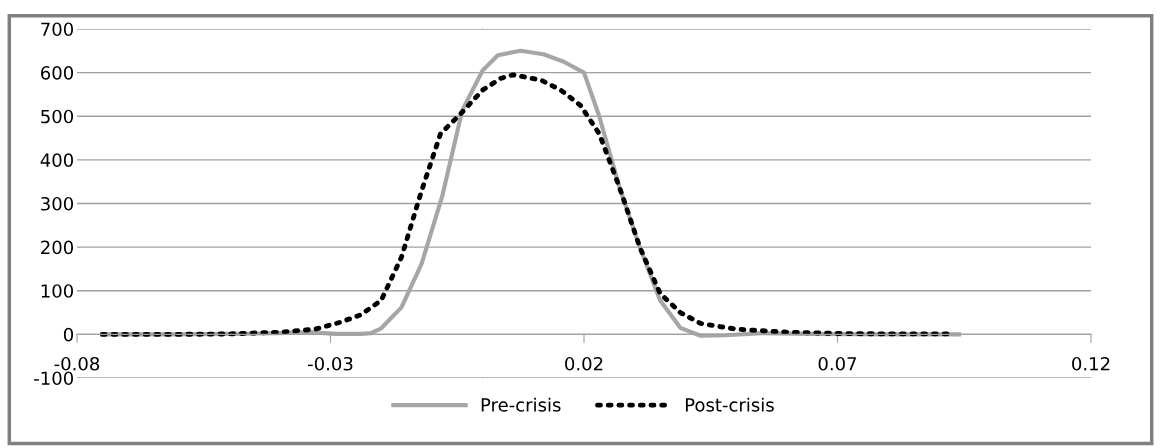 The height and width of the screenshot is (448, 1161). What do you see at coordinates (57, 73) in the screenshot?
I see `y-tick-label: 600` at bounding box center [57, 73].